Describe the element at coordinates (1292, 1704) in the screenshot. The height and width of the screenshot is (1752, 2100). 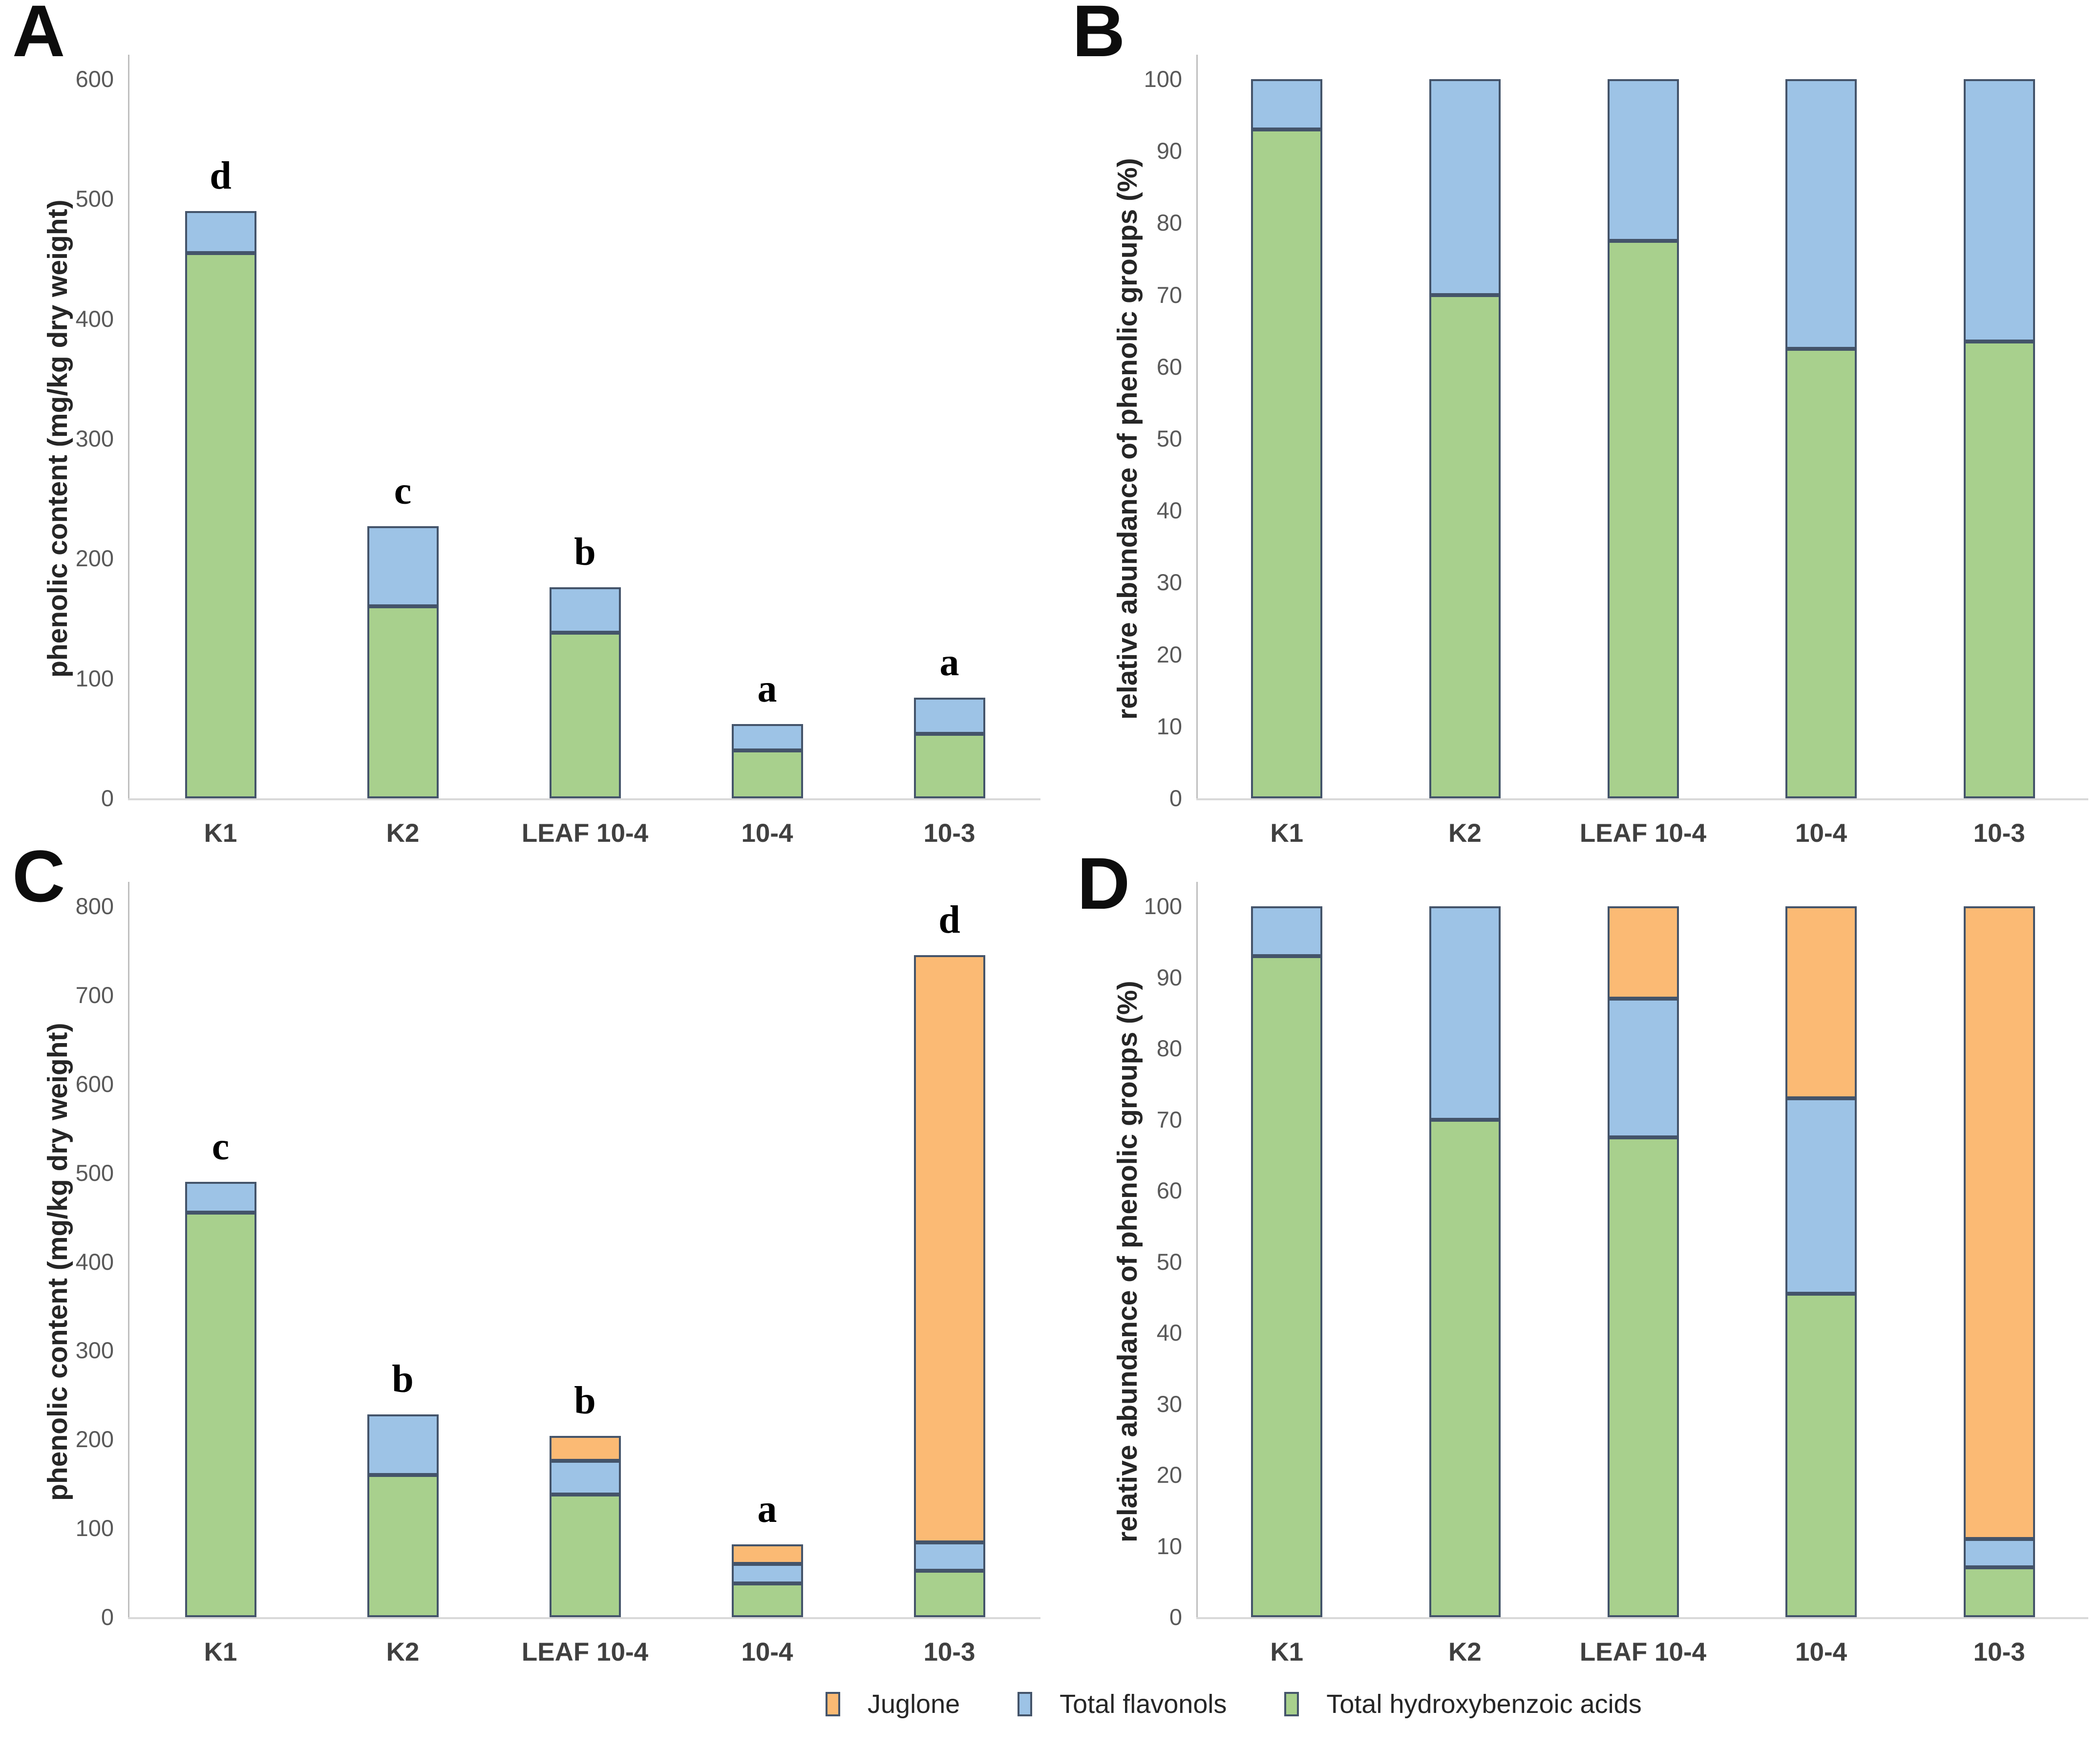
I see `legend-swatch-total-hydroxybenzoic-acids` at that location.